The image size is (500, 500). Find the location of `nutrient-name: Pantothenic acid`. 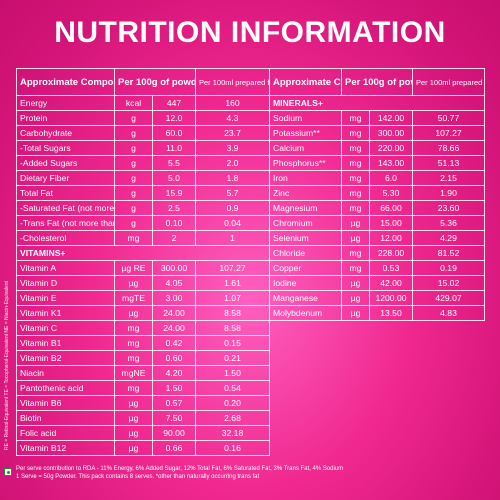

nutrient-name: Pantothenic acid is located at coordinates (65, 388).